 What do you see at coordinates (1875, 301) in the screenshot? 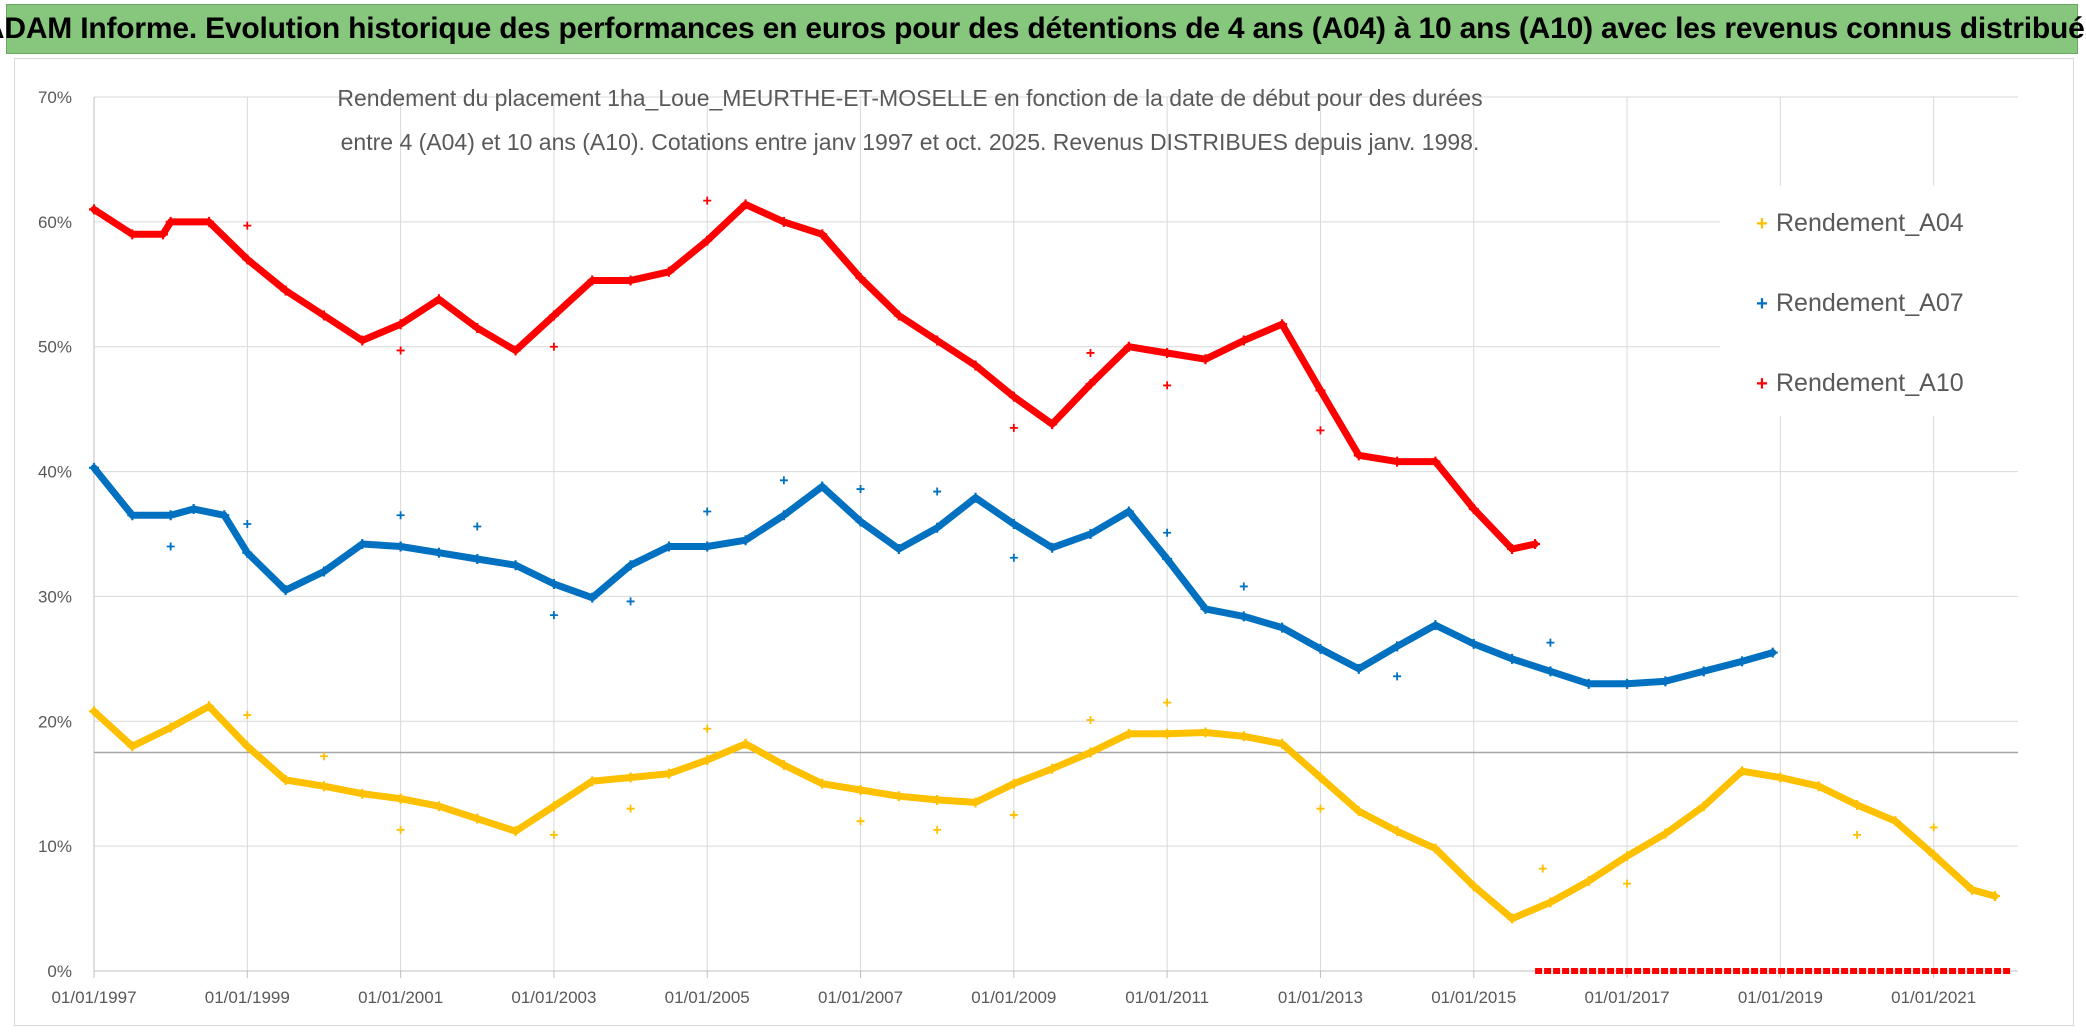
I see `legend-background` at bounding box center [1875, 301].